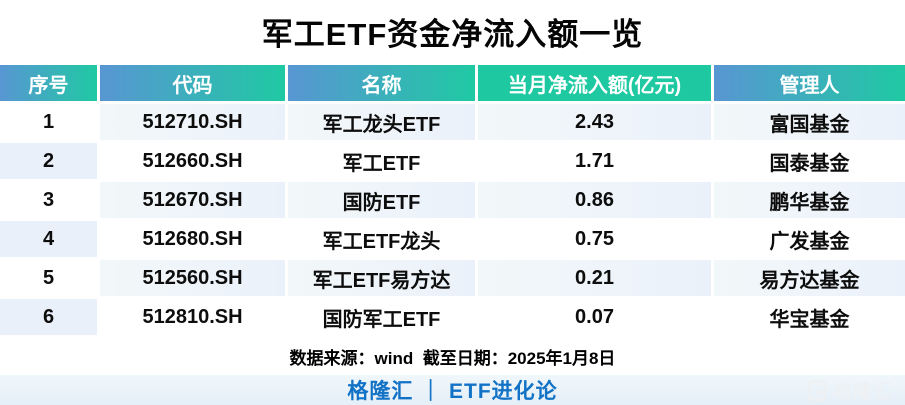 The width and height of the screenshot is (905, 405). Describe the element at coordinates (594, 200) in the screenshot. I see `cell-inflow: 0.86` at that location.